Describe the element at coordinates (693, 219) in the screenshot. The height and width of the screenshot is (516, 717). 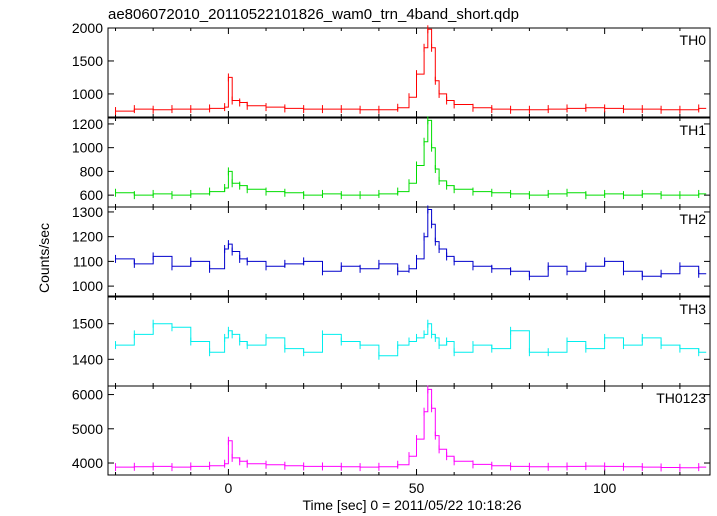
I see `panel-label: TH2` at that location.